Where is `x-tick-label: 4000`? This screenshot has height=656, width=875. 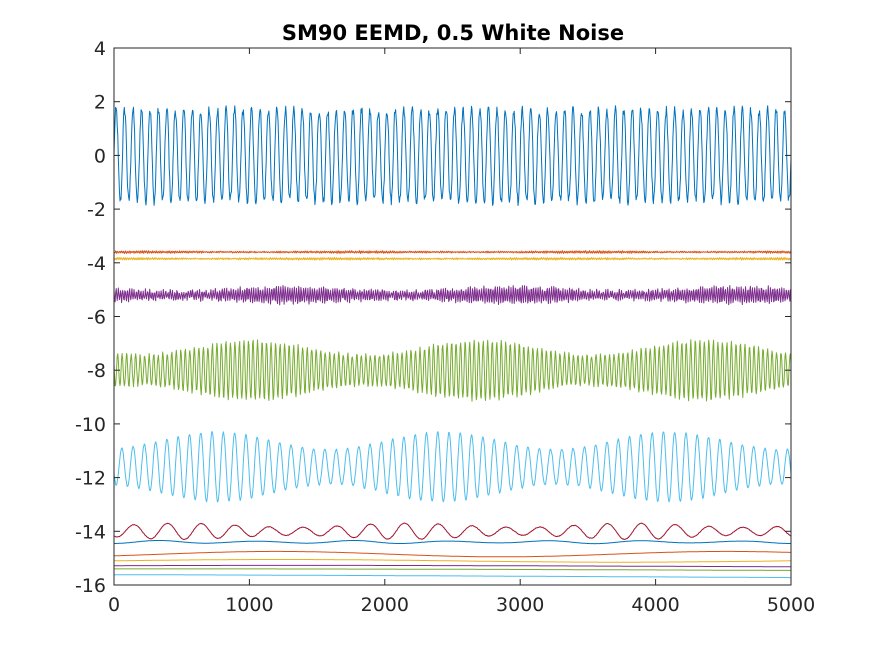 x-tick-label: 4000 is located at coordinates (655, 605).